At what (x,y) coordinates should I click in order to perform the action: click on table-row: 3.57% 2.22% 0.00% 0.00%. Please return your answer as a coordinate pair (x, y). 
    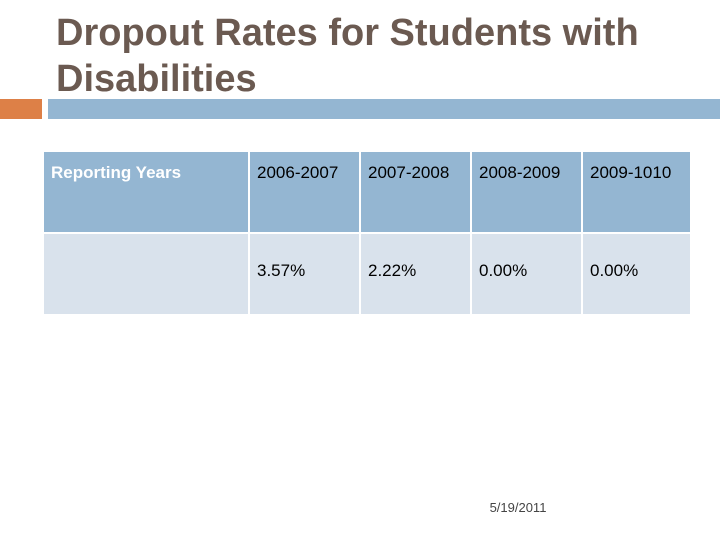
    Looking at the image, I should click on (367, 274).